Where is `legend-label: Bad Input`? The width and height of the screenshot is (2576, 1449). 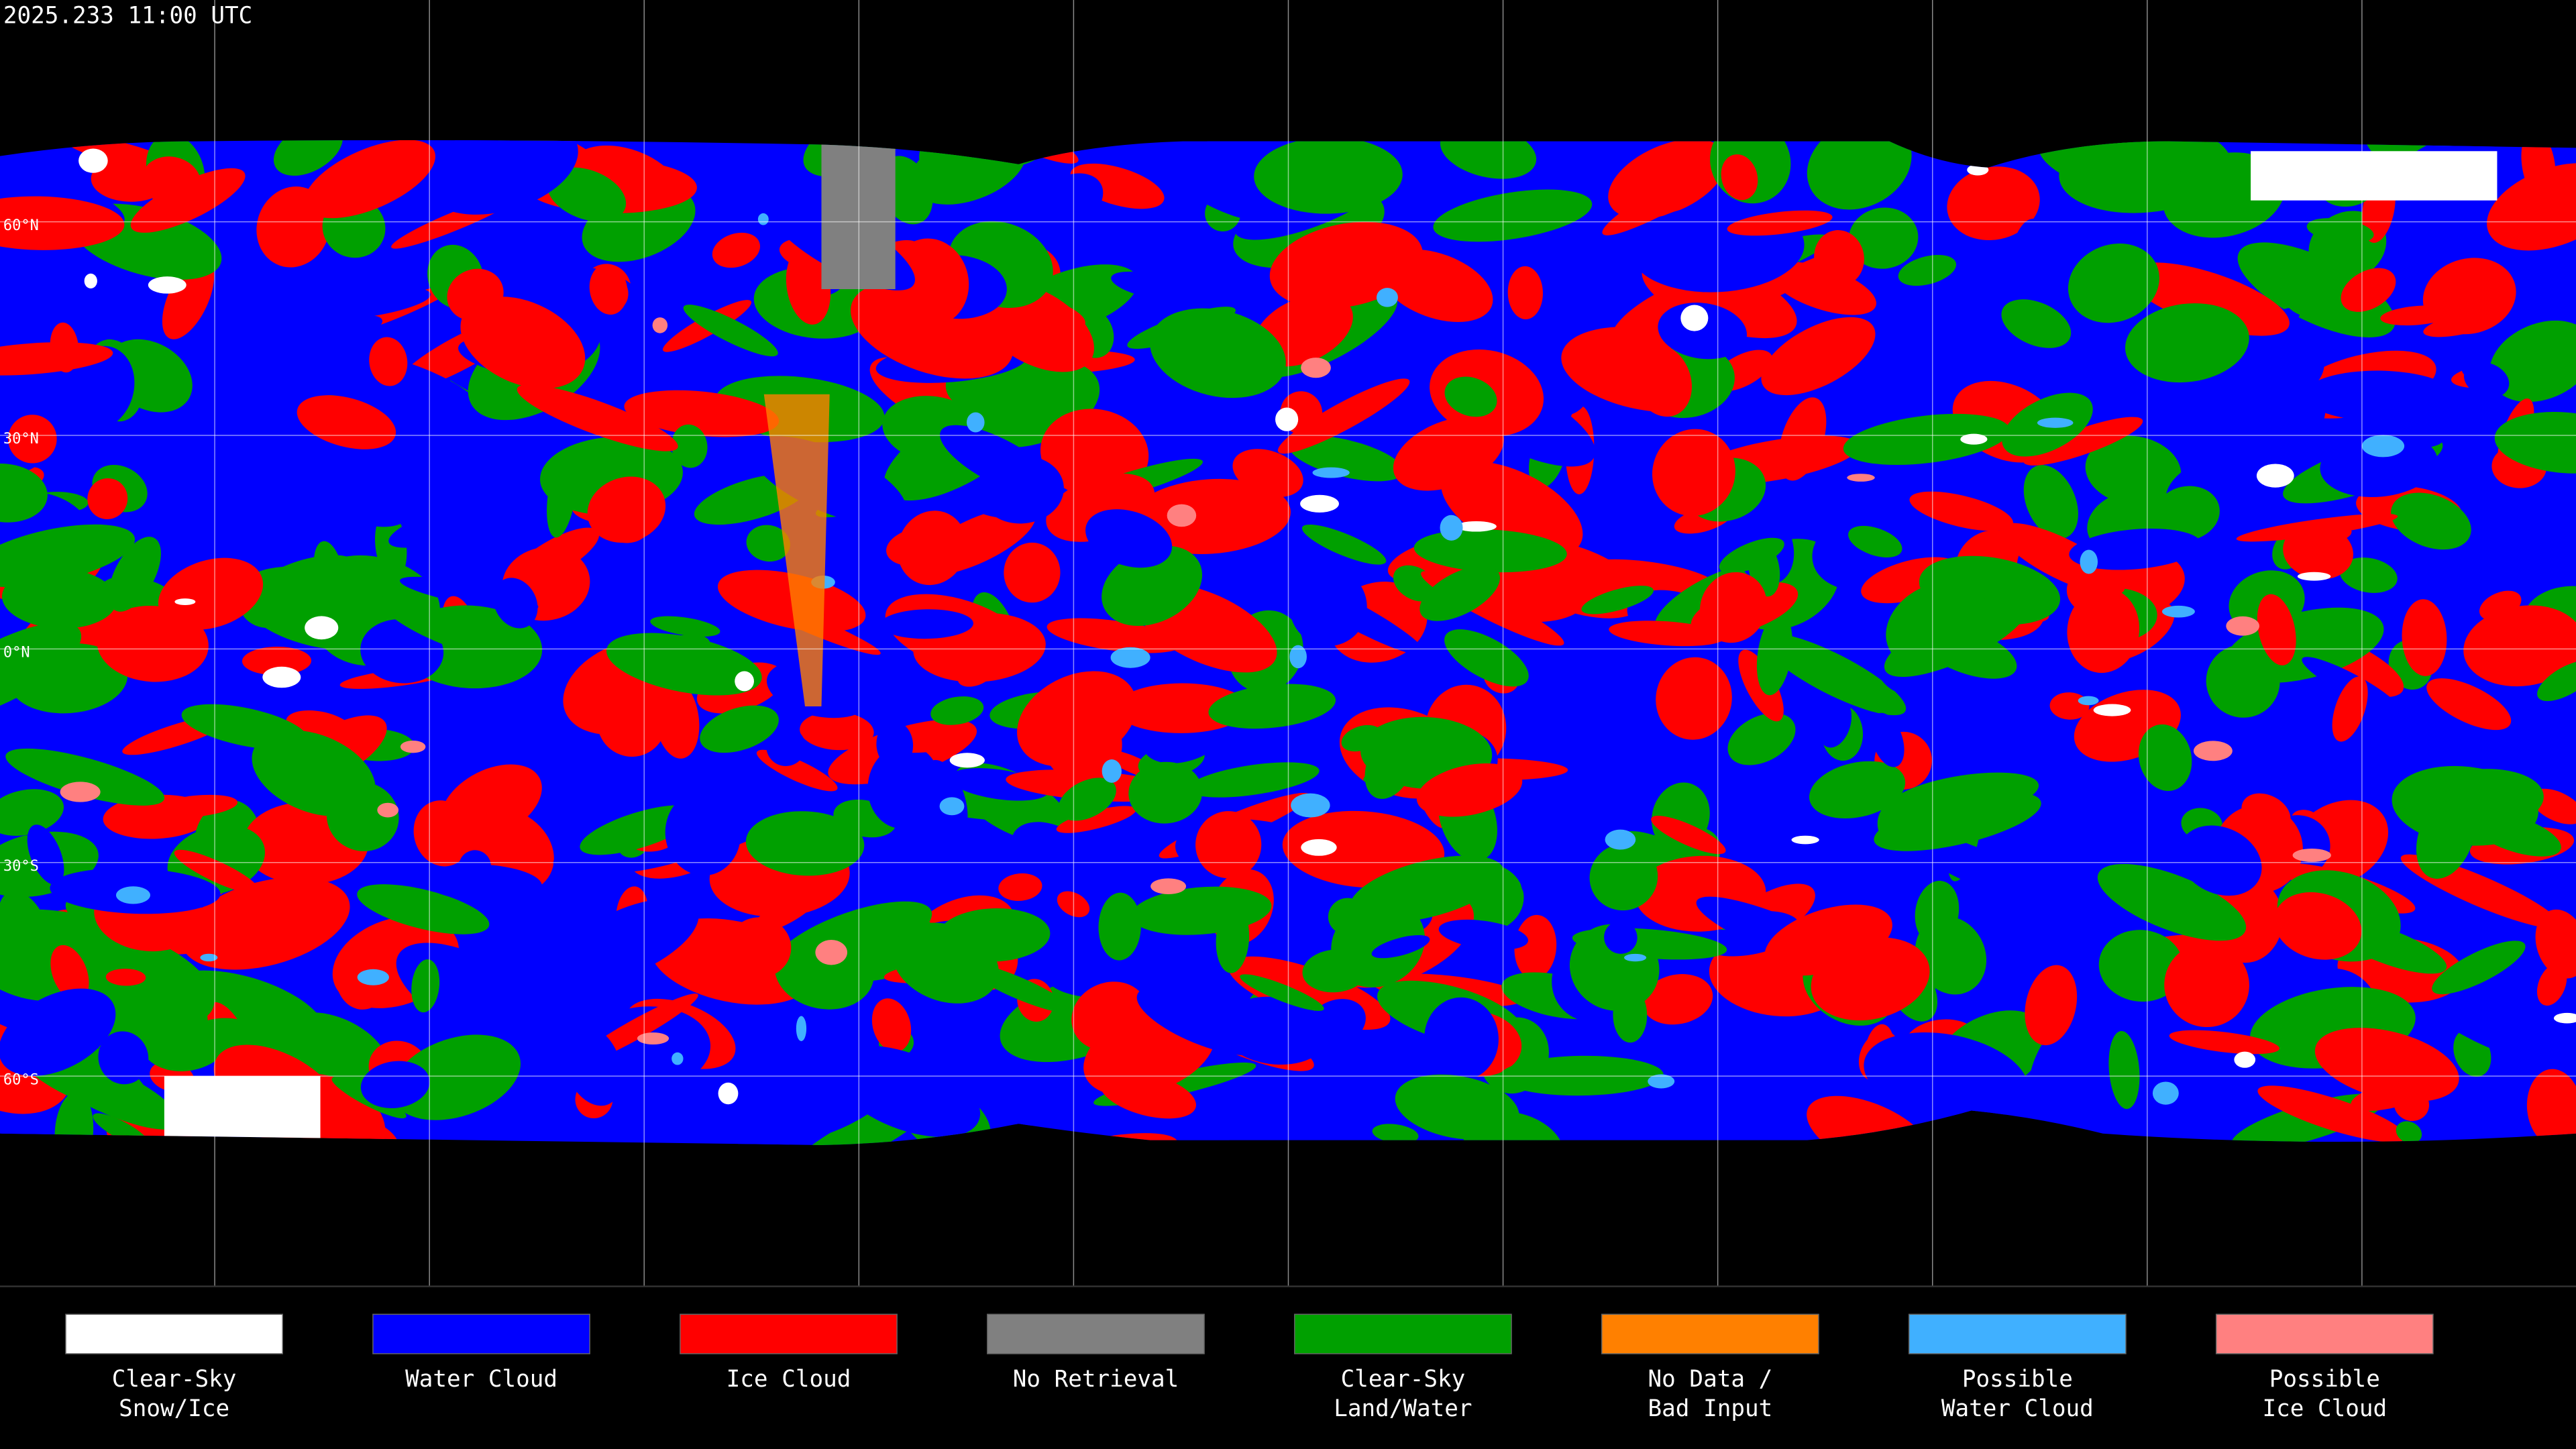
legend-label: Bad Input is located at coordinates (1710, 1408).